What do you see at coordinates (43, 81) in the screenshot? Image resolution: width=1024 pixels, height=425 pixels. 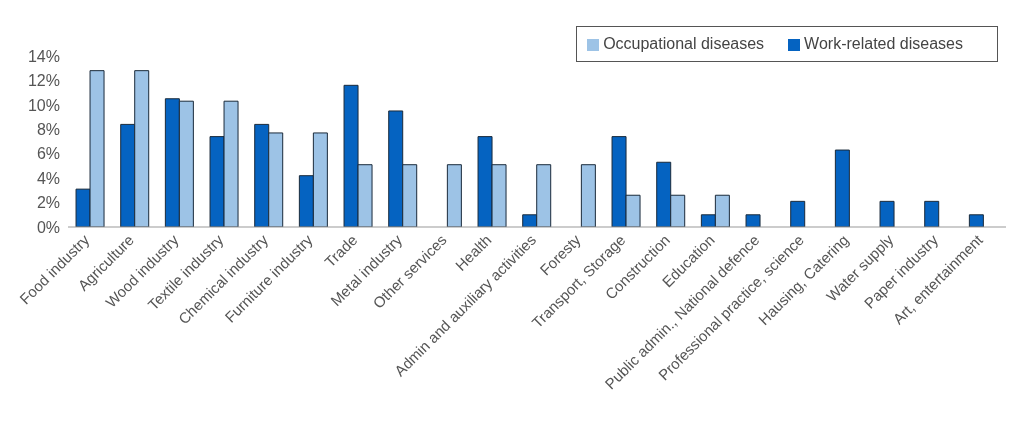 I see `y-tick-label: 12%` at bounding box center [43, 81].